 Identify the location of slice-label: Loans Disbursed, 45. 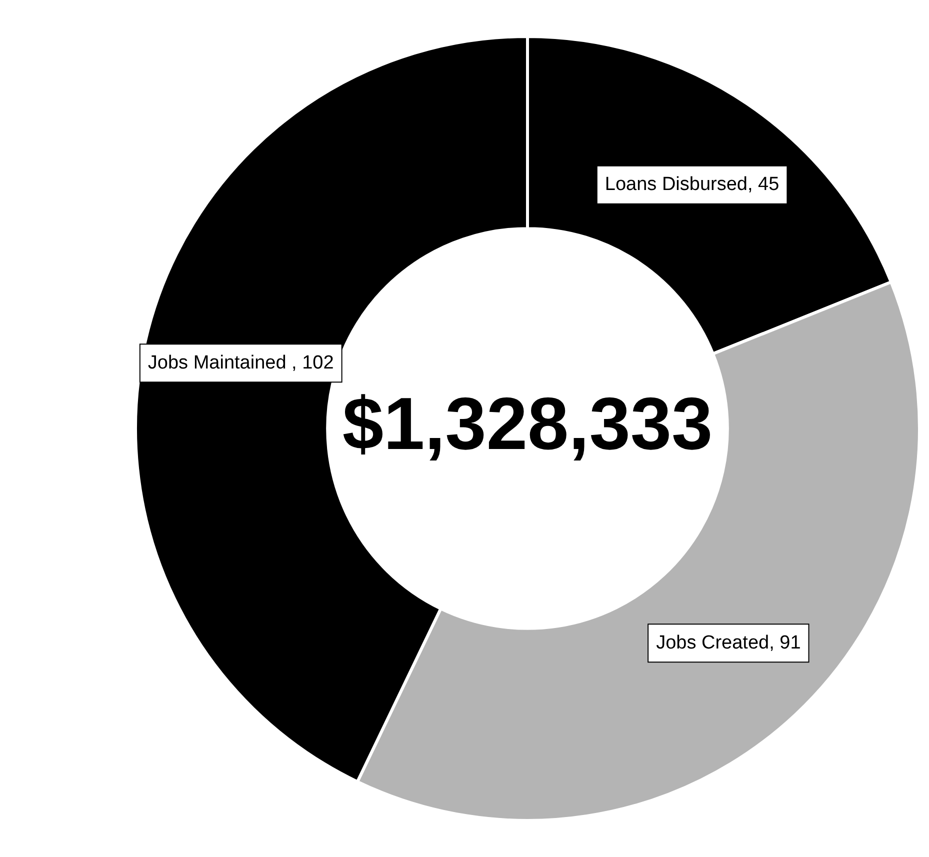
(692, 185).